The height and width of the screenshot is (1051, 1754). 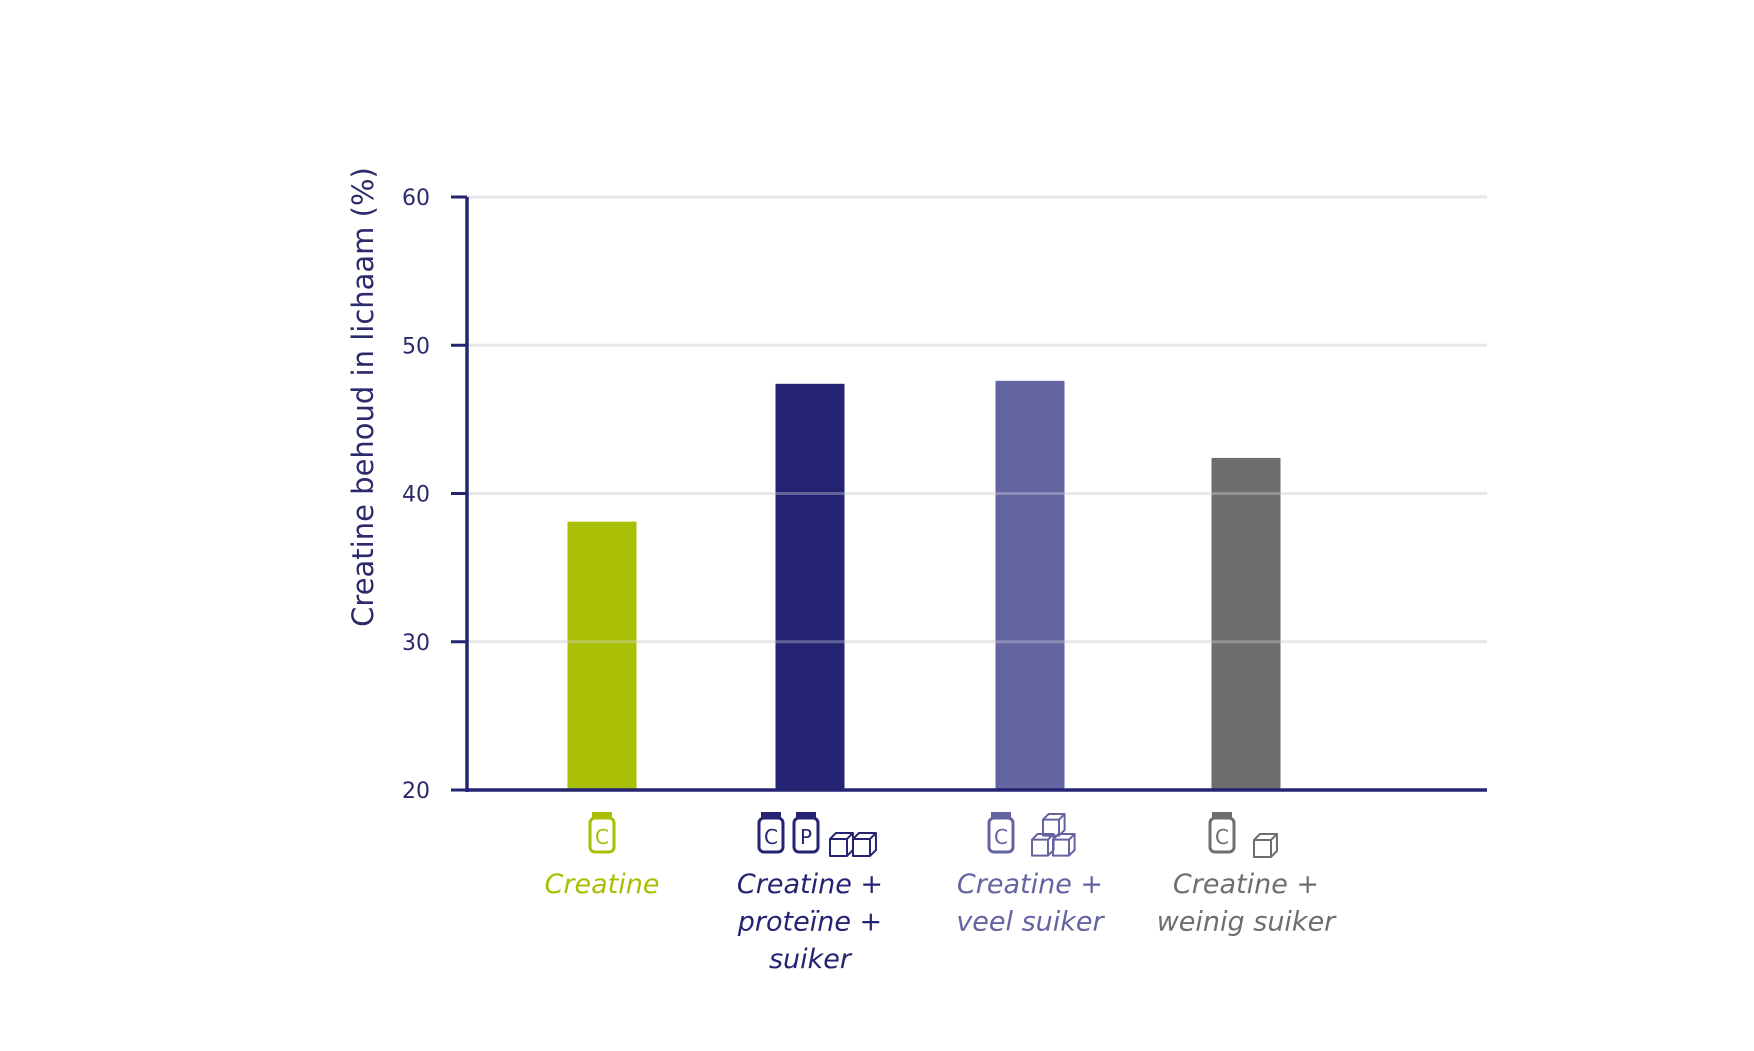 What do you see at coordinates (1247, 922) in the screenshot?
I see `category-label-4-line-2: weinig suiker` at bounding box center [1247, 922].